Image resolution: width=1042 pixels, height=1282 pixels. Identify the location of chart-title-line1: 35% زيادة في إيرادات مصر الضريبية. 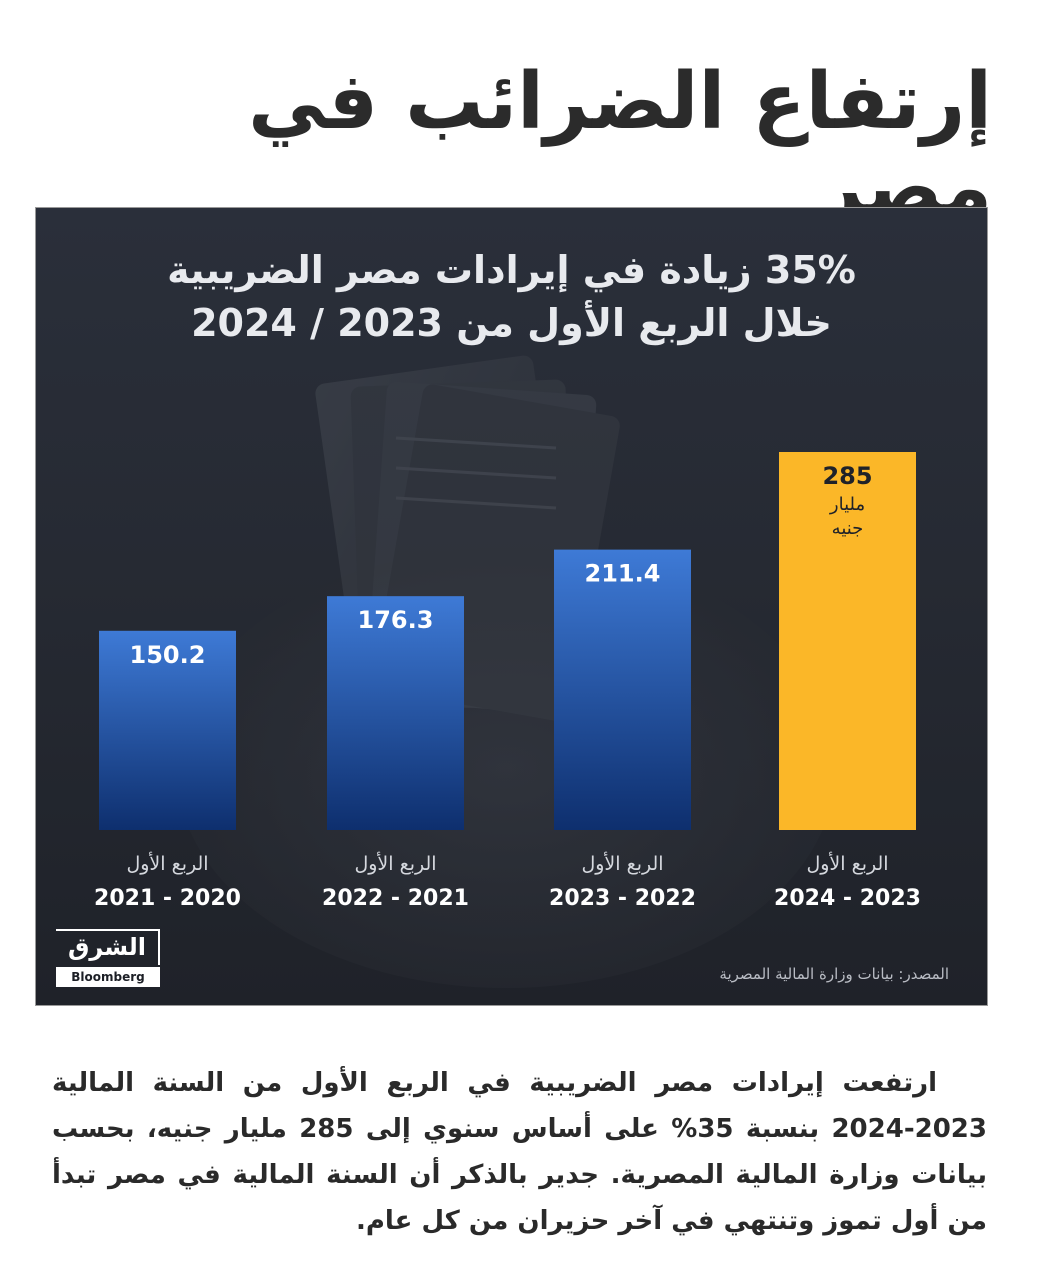
(511, 270).